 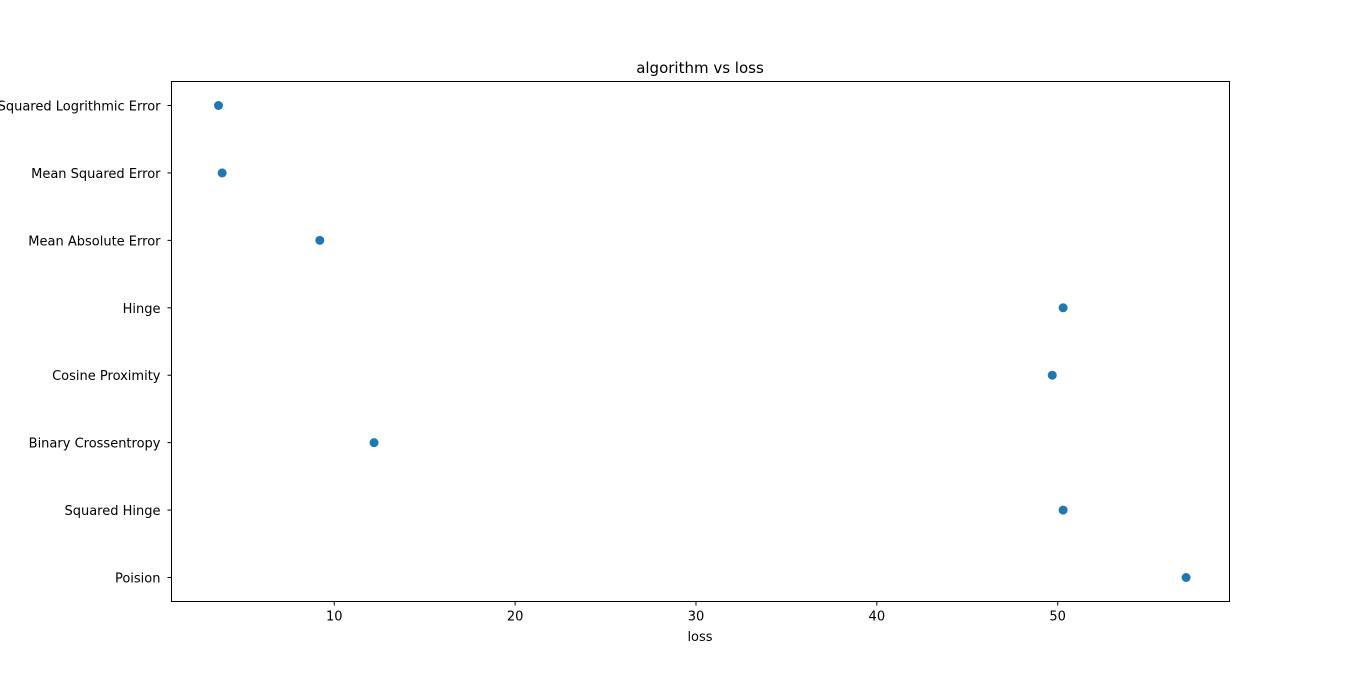 What do you see at coordinates (112, 511) in the screenshot?
I see `y-tick-label: Squared Hinge` at bounding box center [112, 511].